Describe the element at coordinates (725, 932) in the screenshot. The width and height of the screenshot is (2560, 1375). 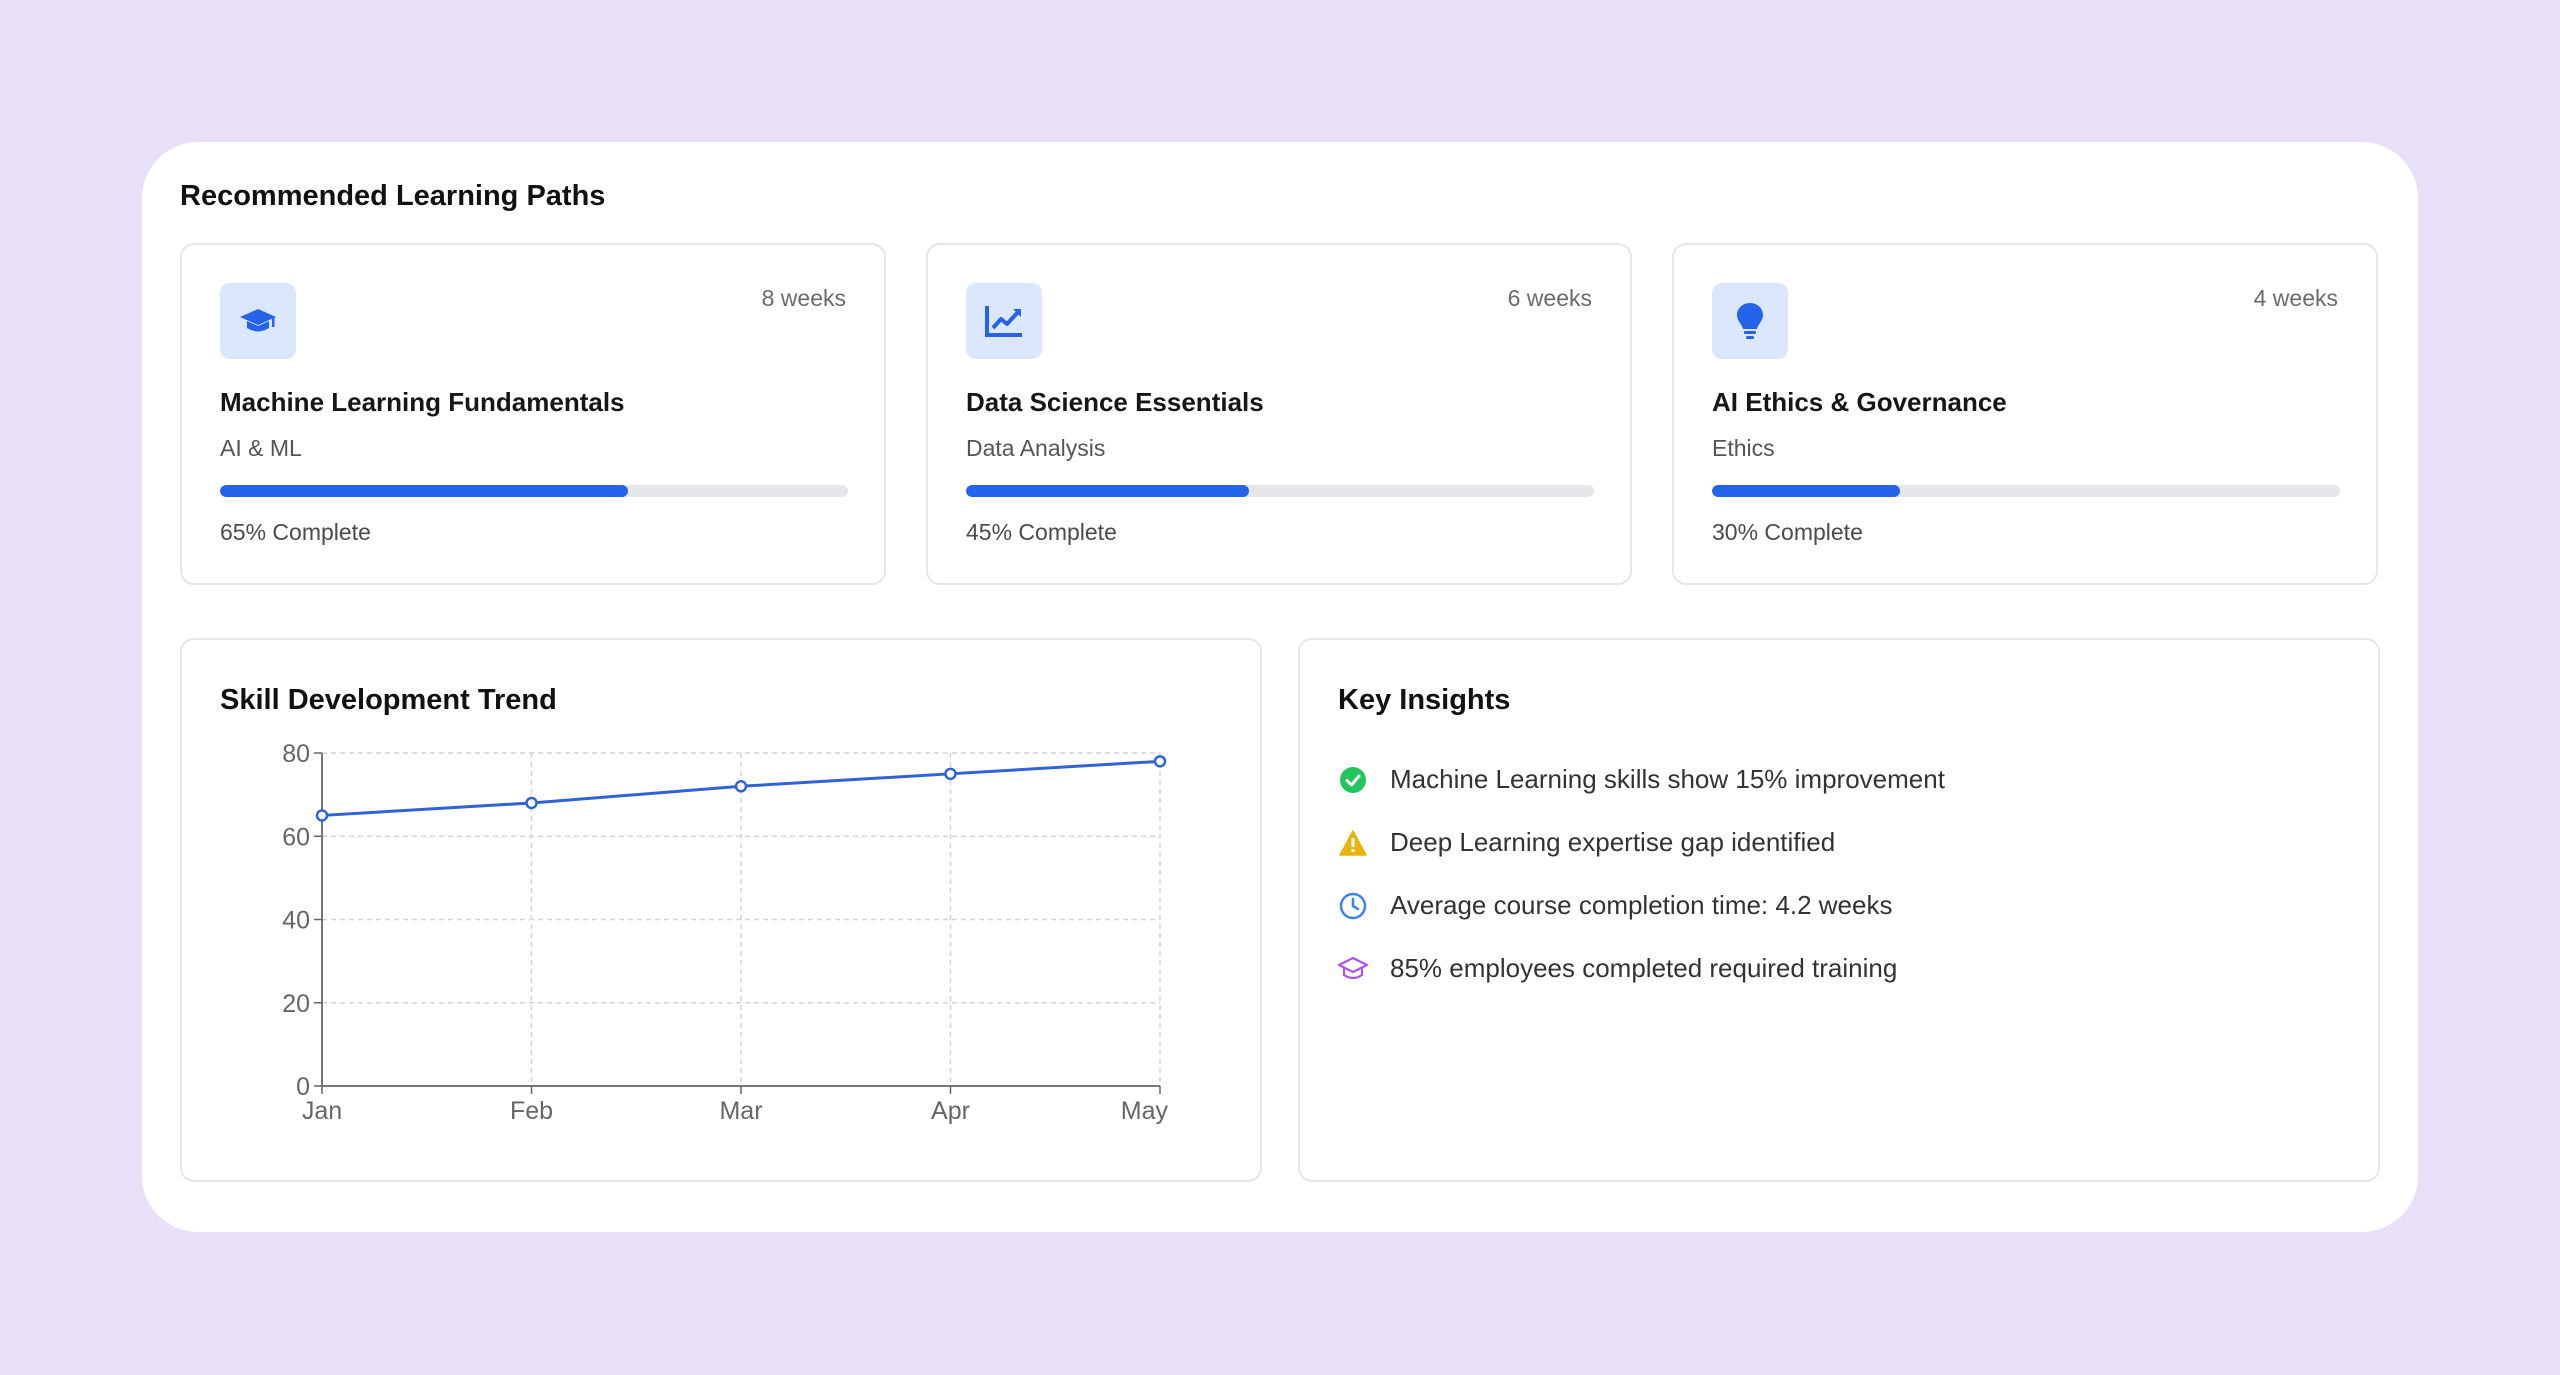
I see `skill-trend-chart: 0 20 40 60 80 Jan Feb Mar Apr May` at that location.